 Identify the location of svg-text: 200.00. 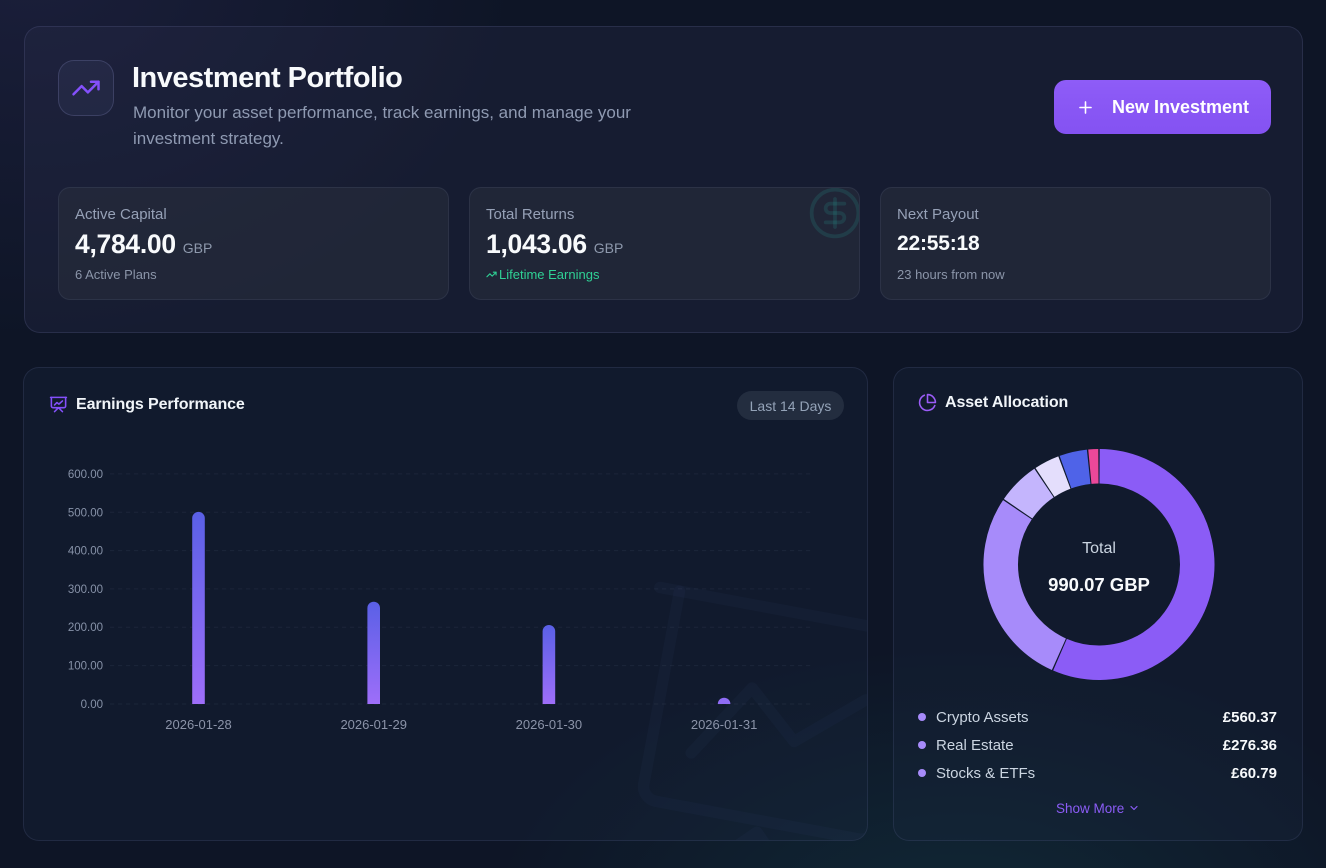
(85, 628).